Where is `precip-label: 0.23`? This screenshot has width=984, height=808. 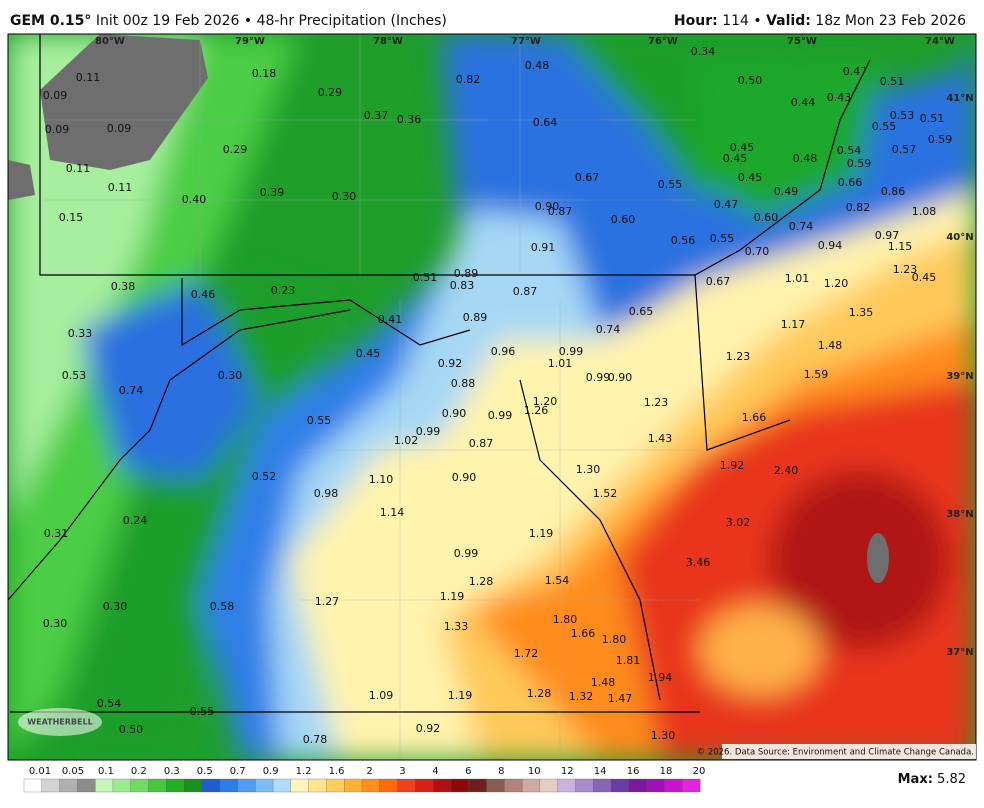 precip-label: 0.23 is located at coordinates (283, 290).